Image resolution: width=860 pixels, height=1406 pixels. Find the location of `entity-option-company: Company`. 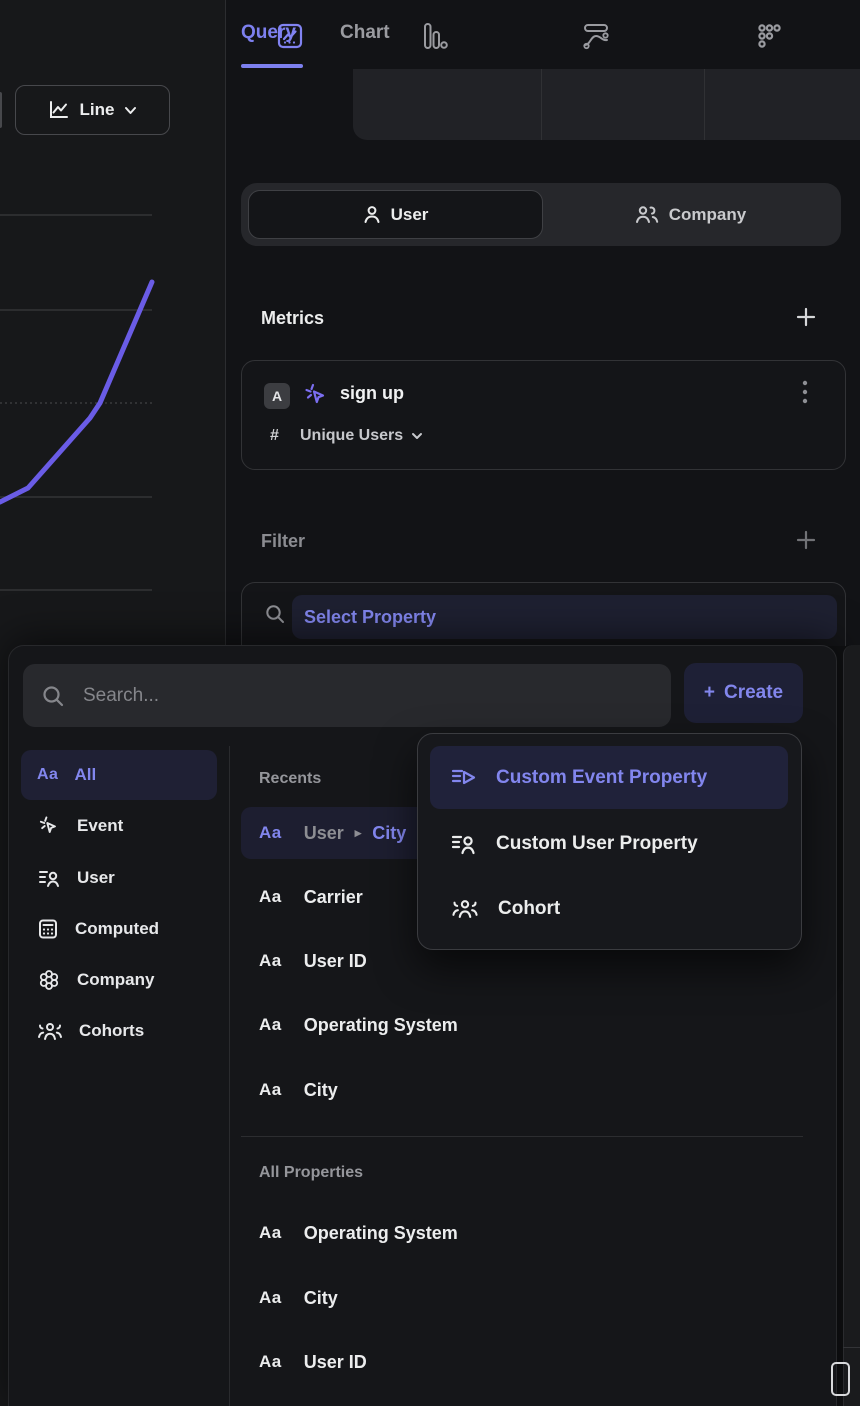

entity-option-company: Company is located at coordinates (690, 214).